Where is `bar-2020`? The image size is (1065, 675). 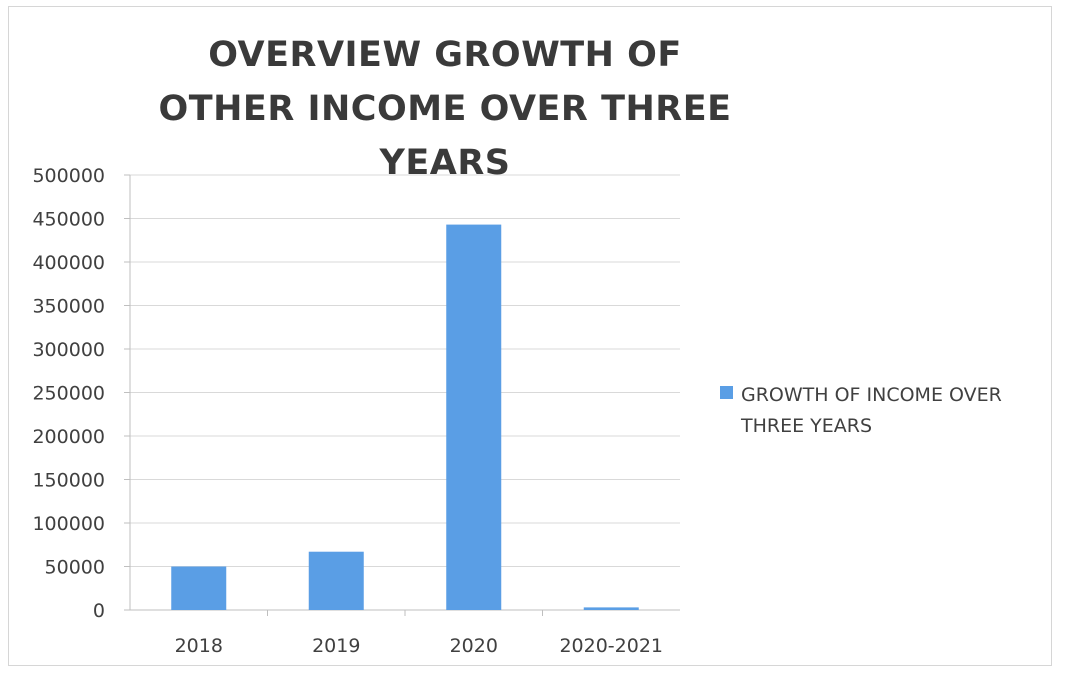
bar-2020 is located at coordinates (474, 417).